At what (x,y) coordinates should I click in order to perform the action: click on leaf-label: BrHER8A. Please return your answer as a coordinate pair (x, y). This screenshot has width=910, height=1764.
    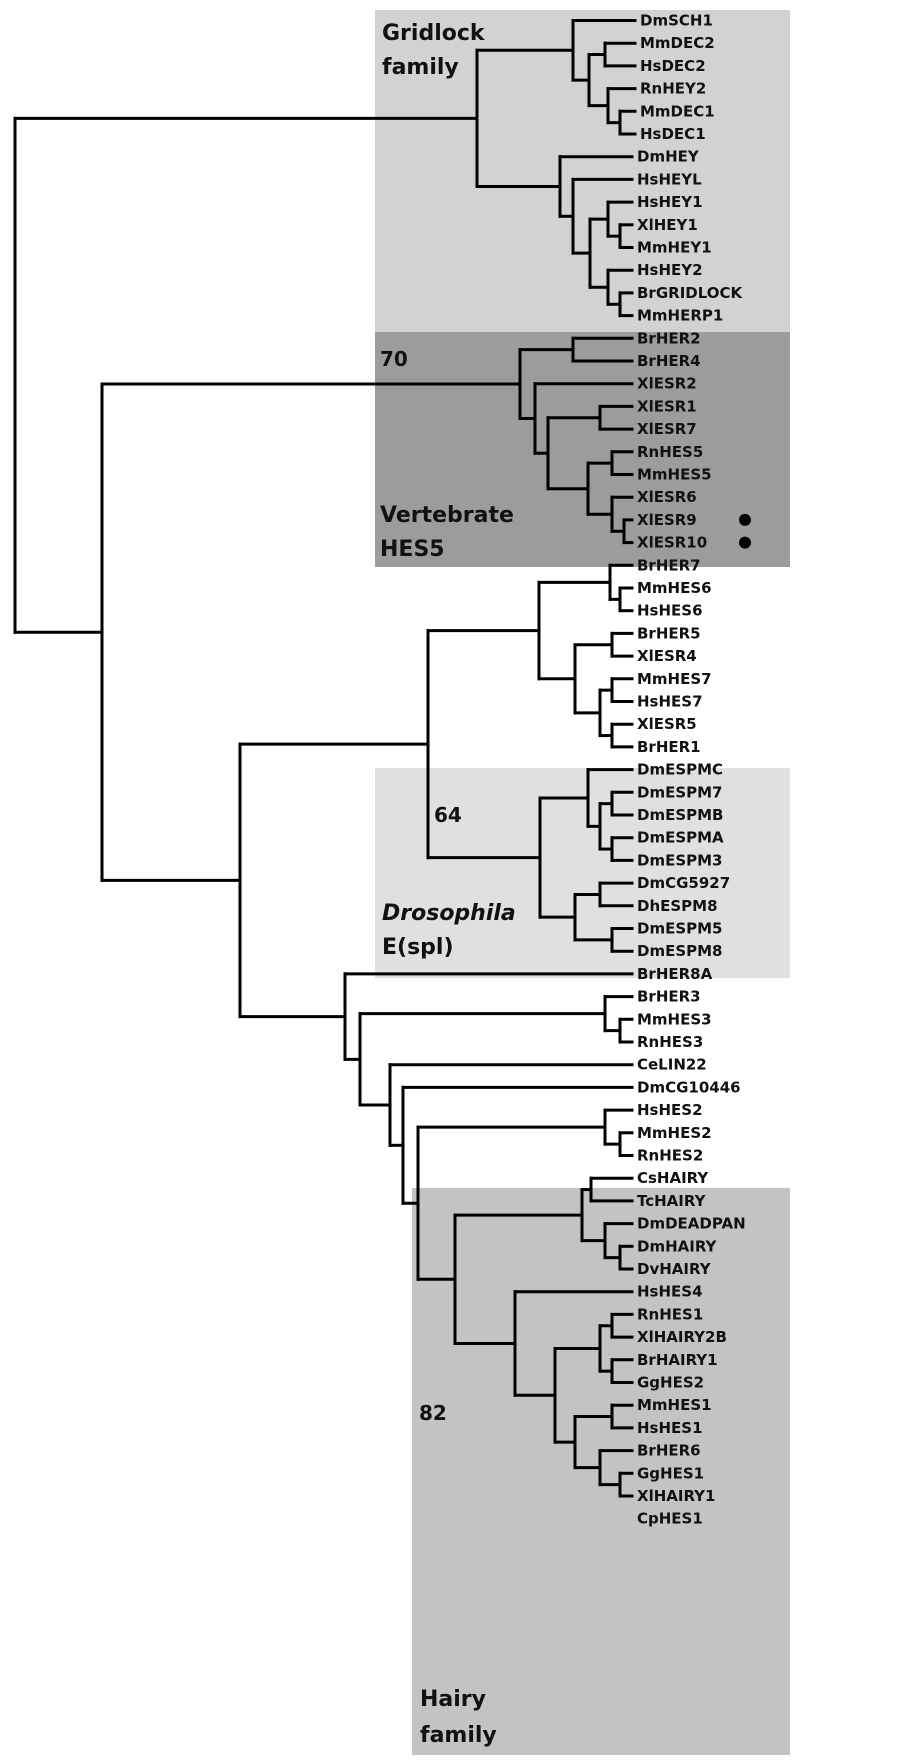
    Looking at the image, I should click on (675, 974).